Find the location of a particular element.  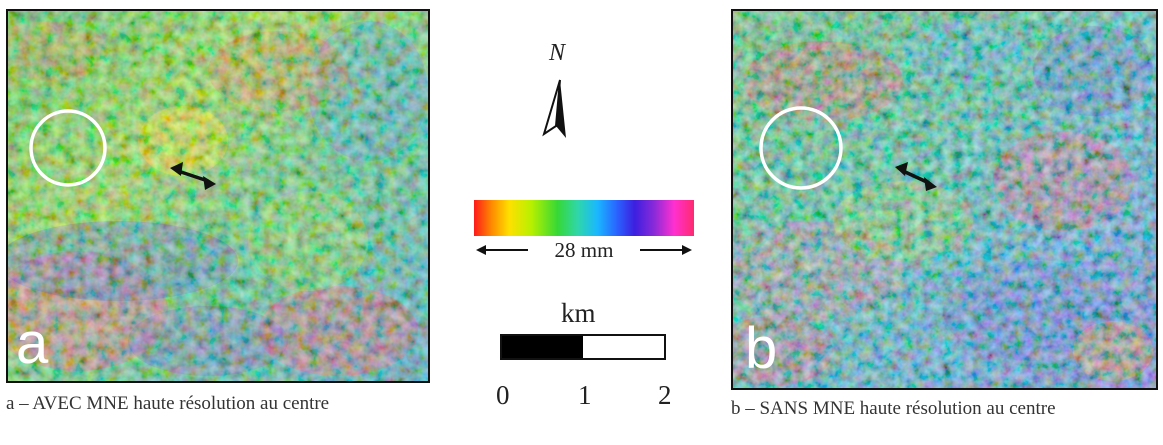

scale-bar-black-segment is located at coordinates (542, 347).